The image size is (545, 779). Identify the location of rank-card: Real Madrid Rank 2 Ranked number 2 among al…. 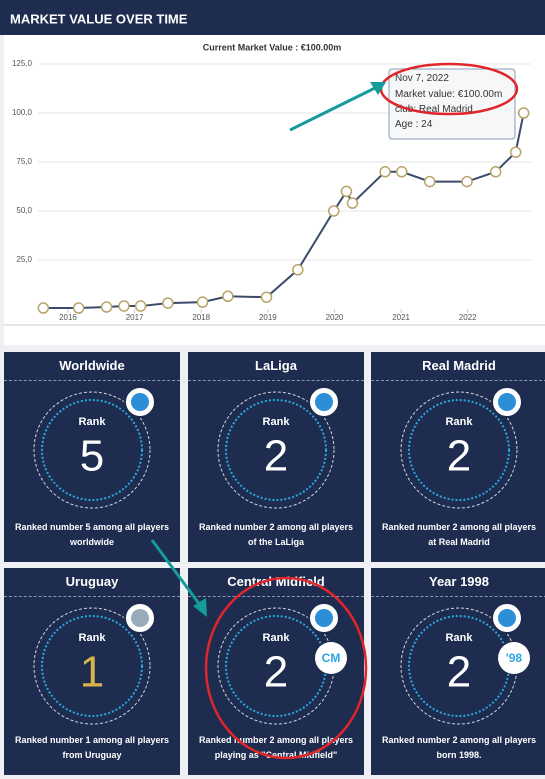
(458, 457).